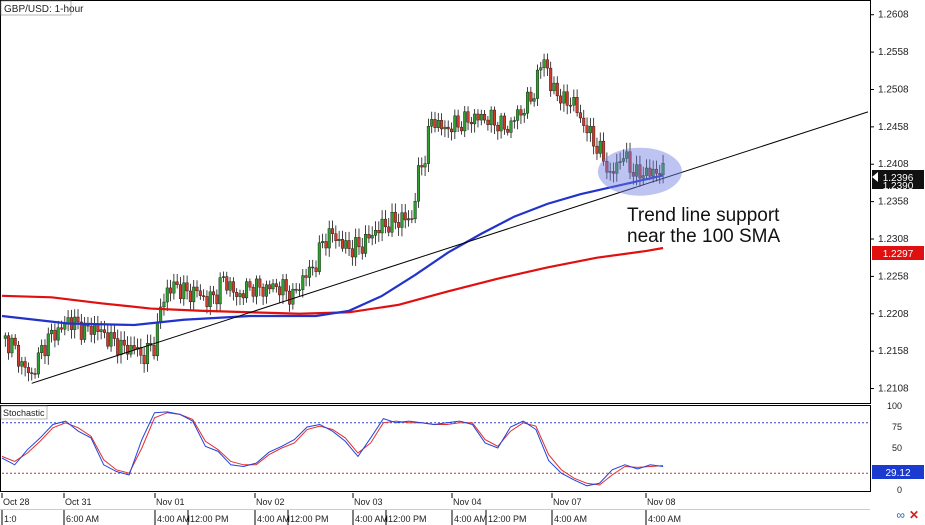  I want to click on y-tick-label: 1.2408, so click(893, 164).